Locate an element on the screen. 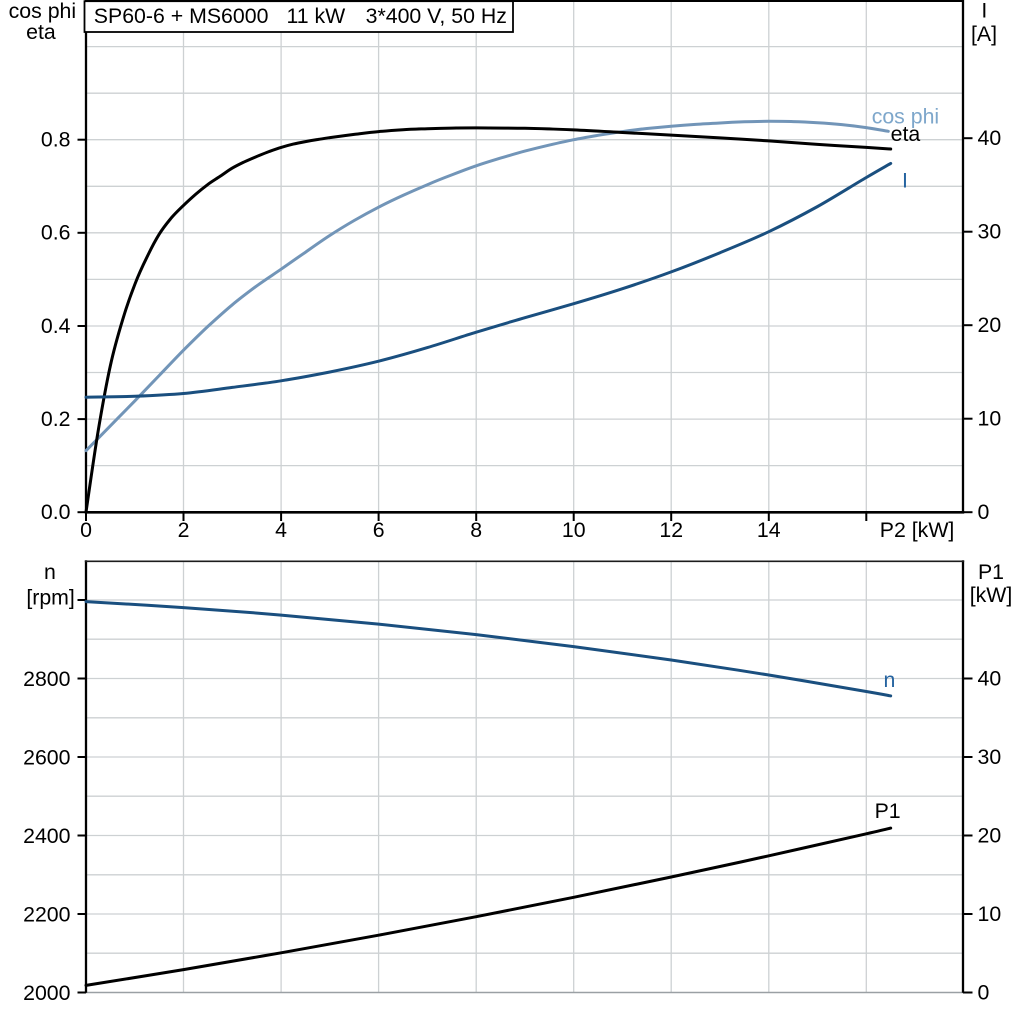 The width and height of the screenshot is (1024, 1024). svg-text: 4 is located at coordinates (281, 530).